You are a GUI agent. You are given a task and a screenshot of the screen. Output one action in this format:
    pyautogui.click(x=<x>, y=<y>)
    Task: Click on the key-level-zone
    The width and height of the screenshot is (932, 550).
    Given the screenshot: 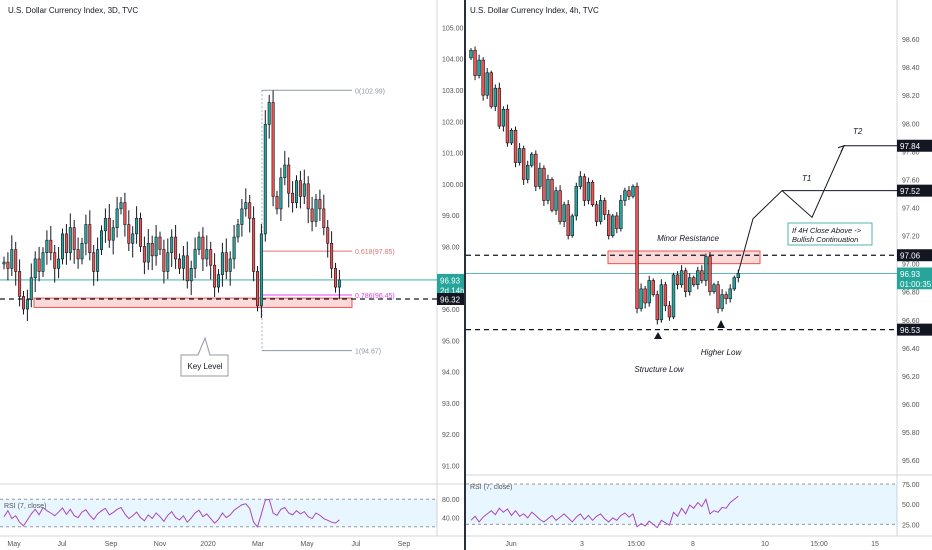 What is the action you would take?
    pyautogui.click(x=193, y=302)
    